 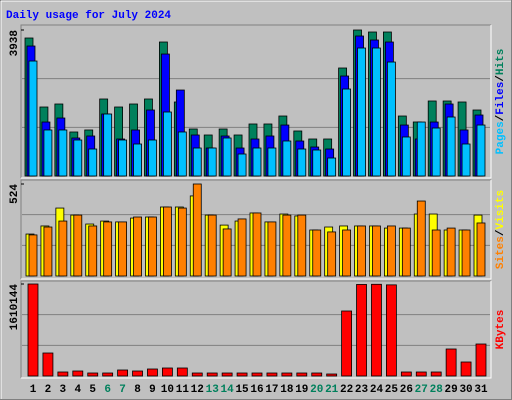 What do you see at coordinates (362, 390) in the screenshot?
I see `x-tick-label: 23` at bounding box center [362, 390].